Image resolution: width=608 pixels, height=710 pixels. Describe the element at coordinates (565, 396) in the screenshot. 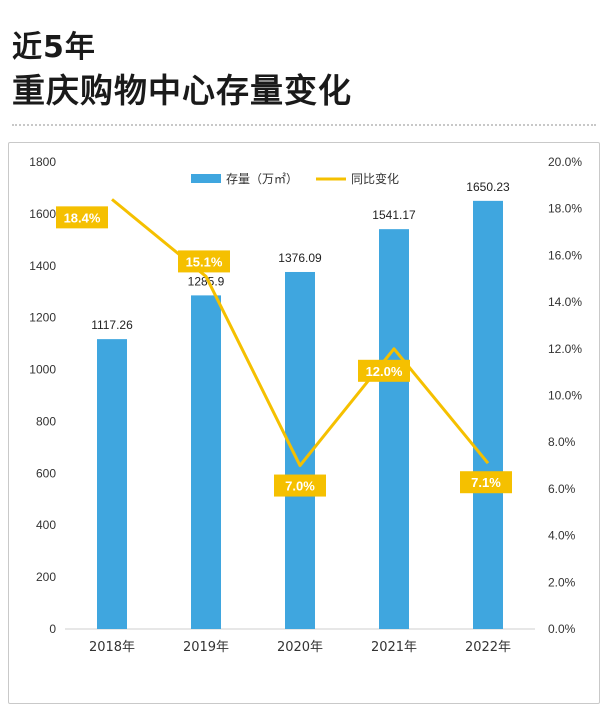

I see `y-right-tick-label: 10.0%` at that location.